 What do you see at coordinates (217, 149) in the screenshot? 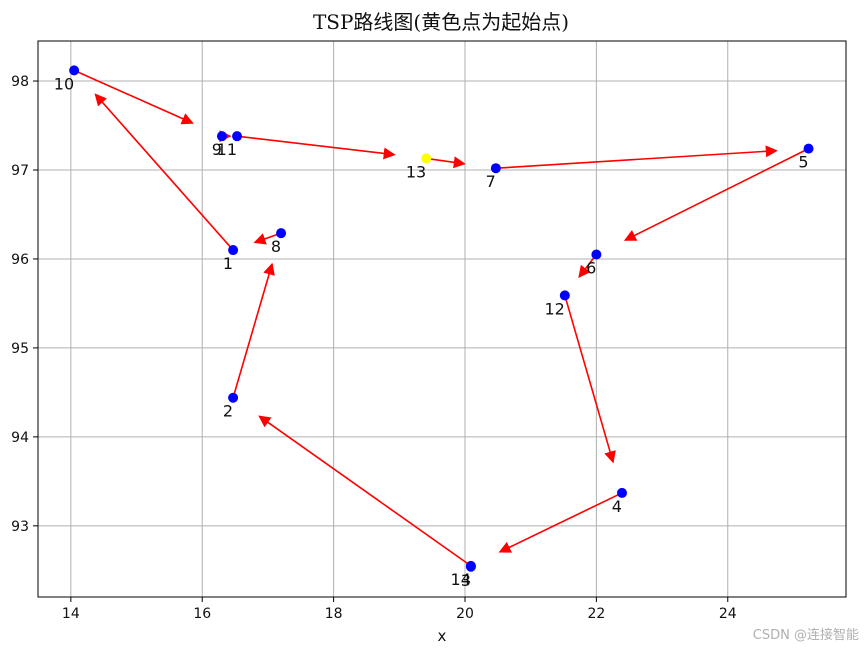
I see `city-label: 9` at bounding box center [217, 149].